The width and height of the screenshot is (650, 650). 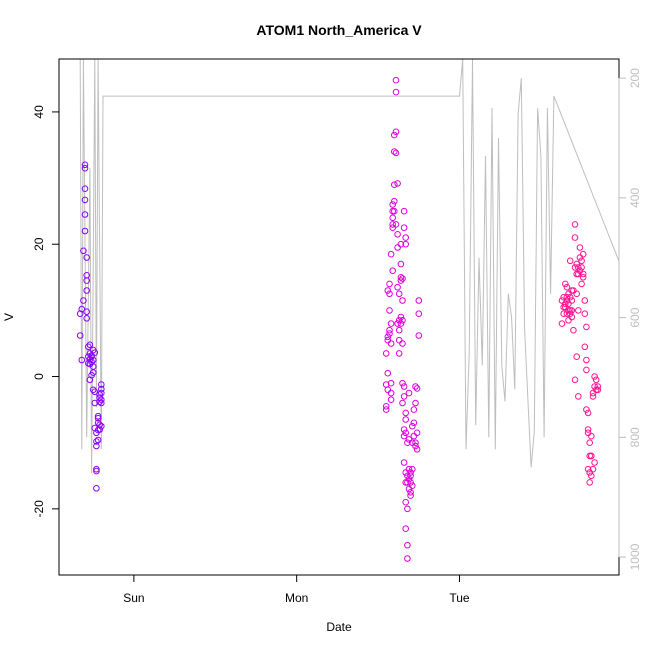 I want to click on x-tick-label: Mon, so click(x=296, y=598).